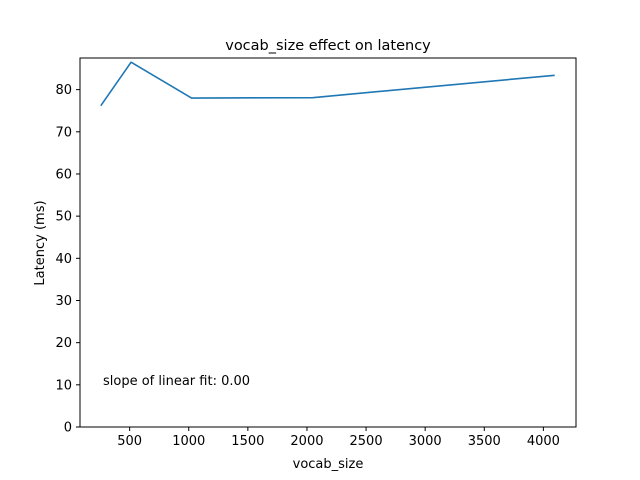 Image resolution: width=640 pixels, height=480 pixels. Describe the element at coordinates (63, 90) in the screenshot. I see `y-tick-label: 80` at that location.